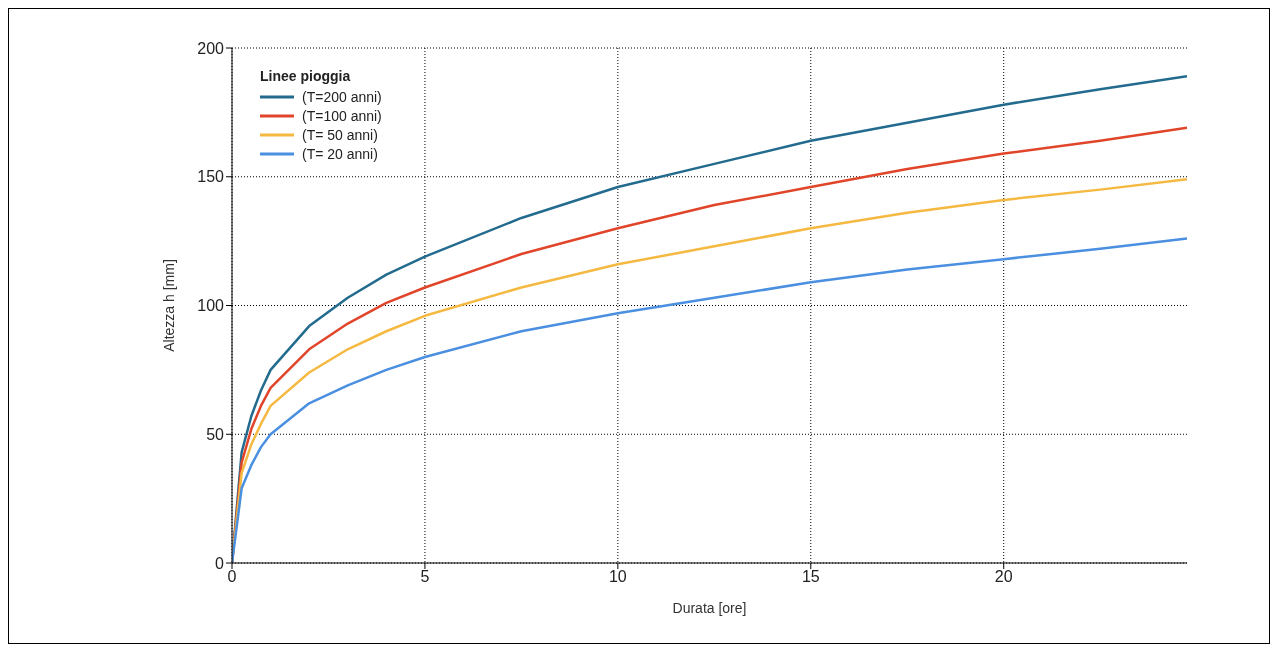  What do you see at coordinates (810, 577) in the screenshot?
I see `x-tick-label: 15` at bounding box center [810, 577].